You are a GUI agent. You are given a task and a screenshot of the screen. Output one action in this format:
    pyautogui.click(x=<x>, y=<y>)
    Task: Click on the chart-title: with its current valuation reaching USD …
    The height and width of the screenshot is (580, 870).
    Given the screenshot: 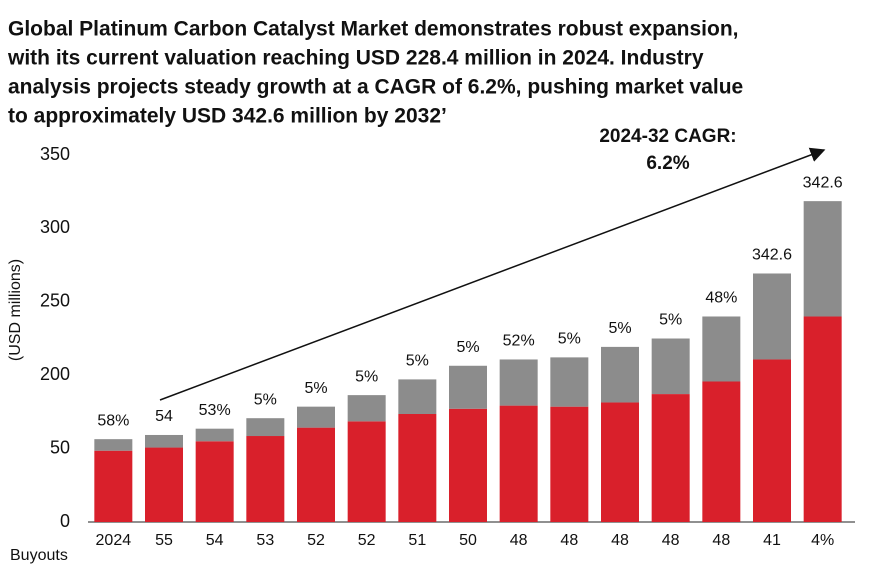 What is the action you would take?
    pyautogui.click(x=355, y=58)
    